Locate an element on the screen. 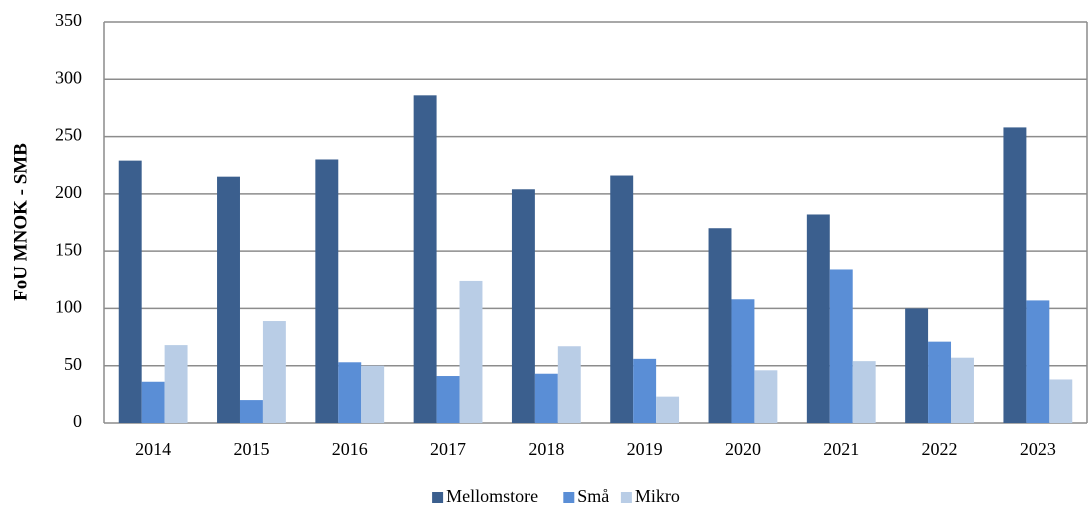  x-tick-label: 2018 is located at coordinates (546, 449).